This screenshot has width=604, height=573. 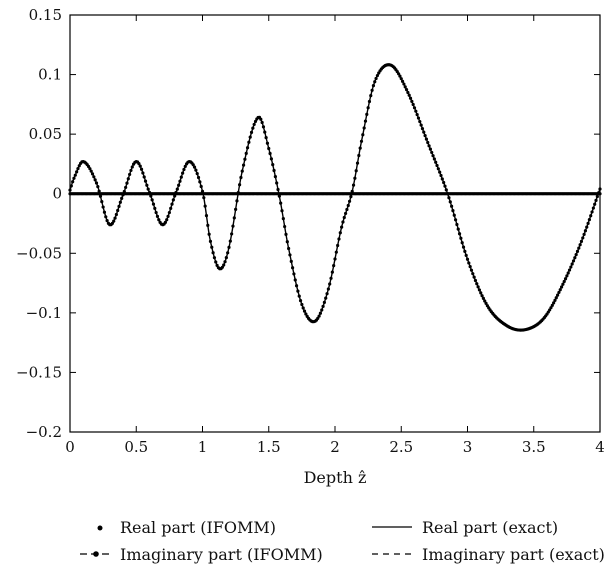 What do you see at coordinates (96, 554) in the screenshot?
I see `legend-diamond-marker` at bounding box center [96, 554].